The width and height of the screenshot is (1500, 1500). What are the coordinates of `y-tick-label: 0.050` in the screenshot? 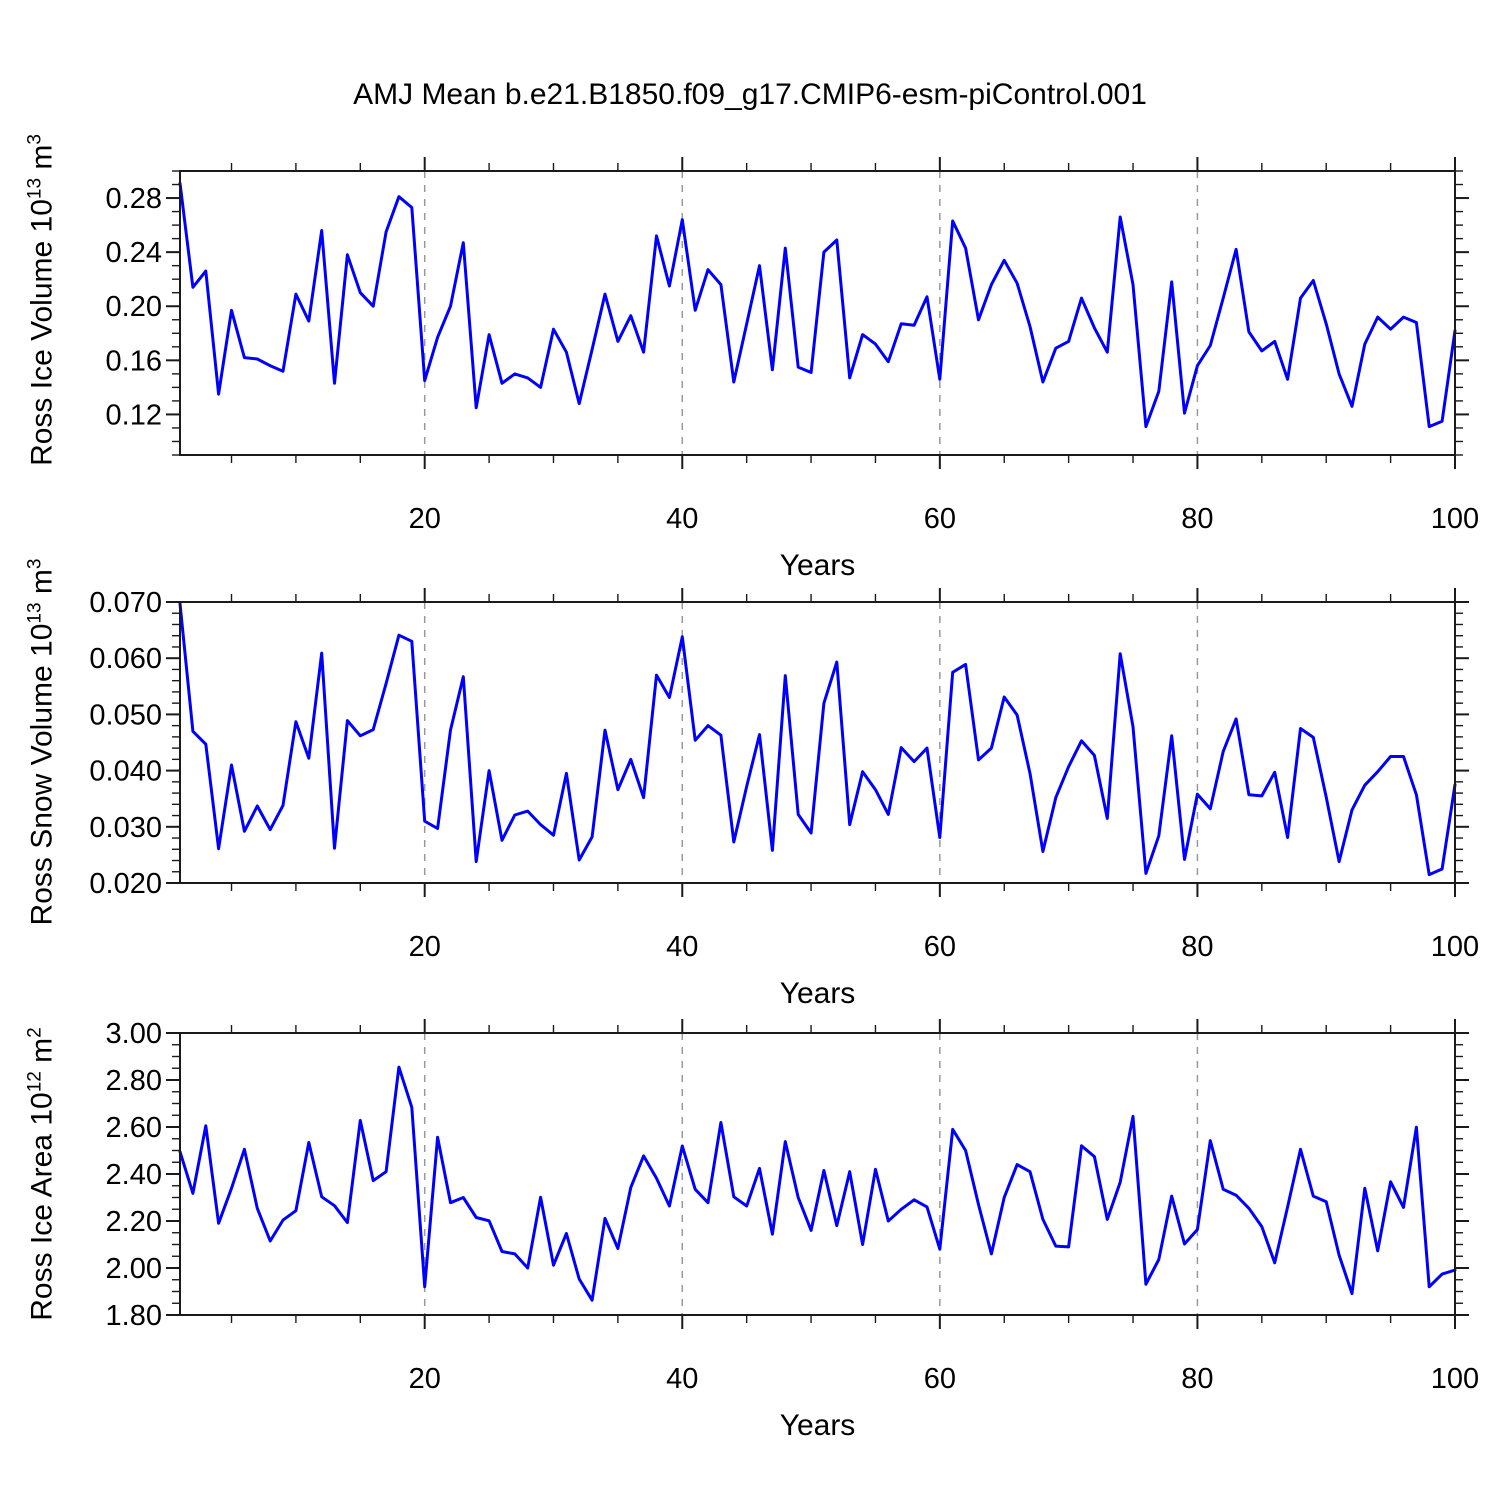 It's located at (125, 715).